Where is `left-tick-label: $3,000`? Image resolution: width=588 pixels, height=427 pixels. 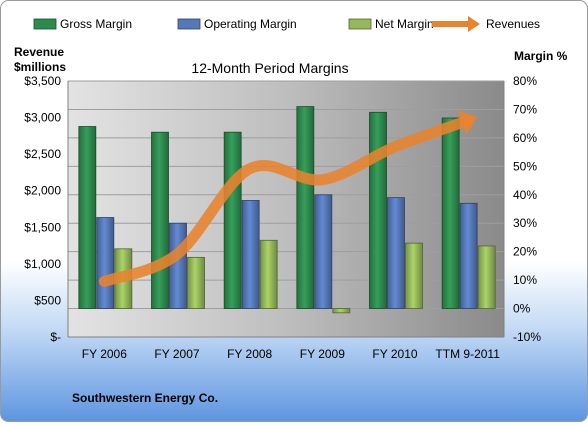 left-tick-label: $3,000 is located at coordinates (42, 118).